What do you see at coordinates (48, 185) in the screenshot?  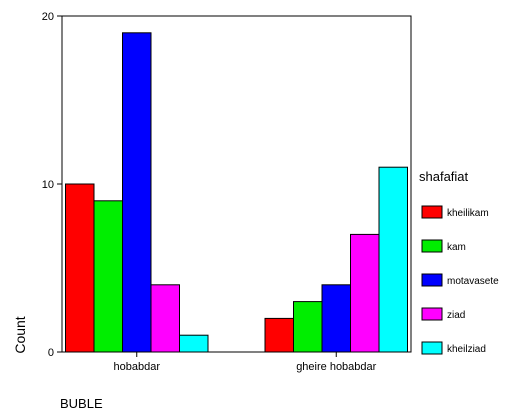 I see `y-tick-label: 10` at bounding box center [48, 185].